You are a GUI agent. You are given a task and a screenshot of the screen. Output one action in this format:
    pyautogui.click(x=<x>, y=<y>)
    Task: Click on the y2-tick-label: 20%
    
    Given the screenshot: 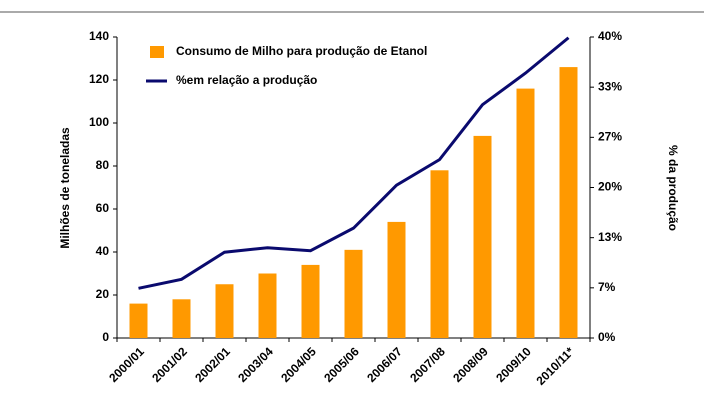 What is the action you would take?
    pyautogui.click(x=610, y=187)
    